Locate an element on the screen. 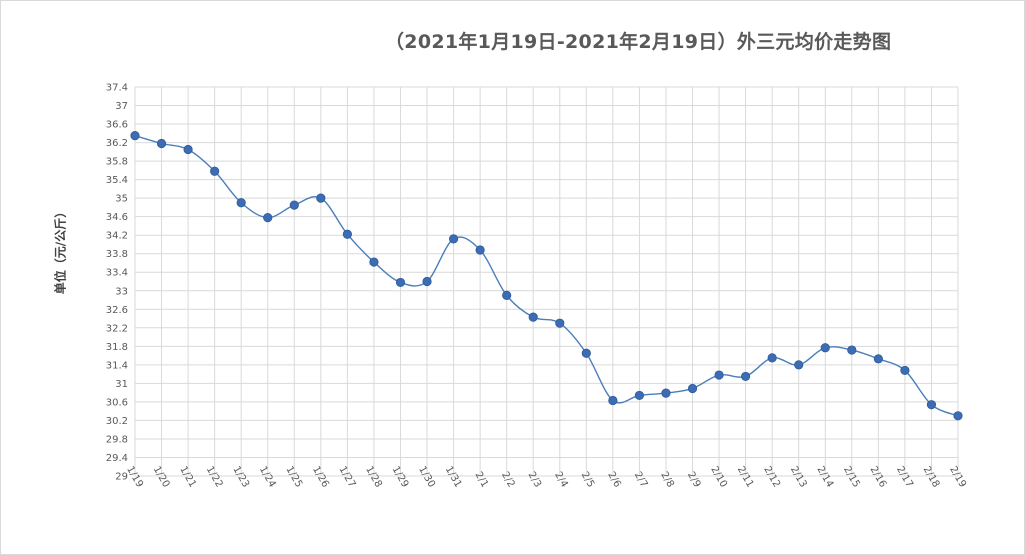  x-tick-label: 2/17 is located at coordinates (904, 477).